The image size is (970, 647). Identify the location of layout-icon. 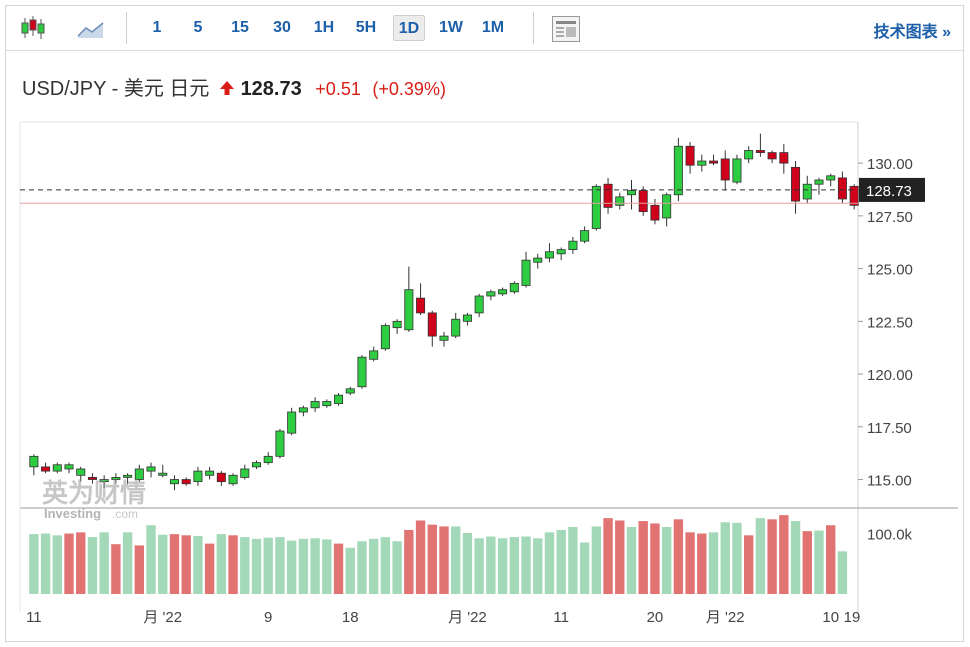
(566, 29).